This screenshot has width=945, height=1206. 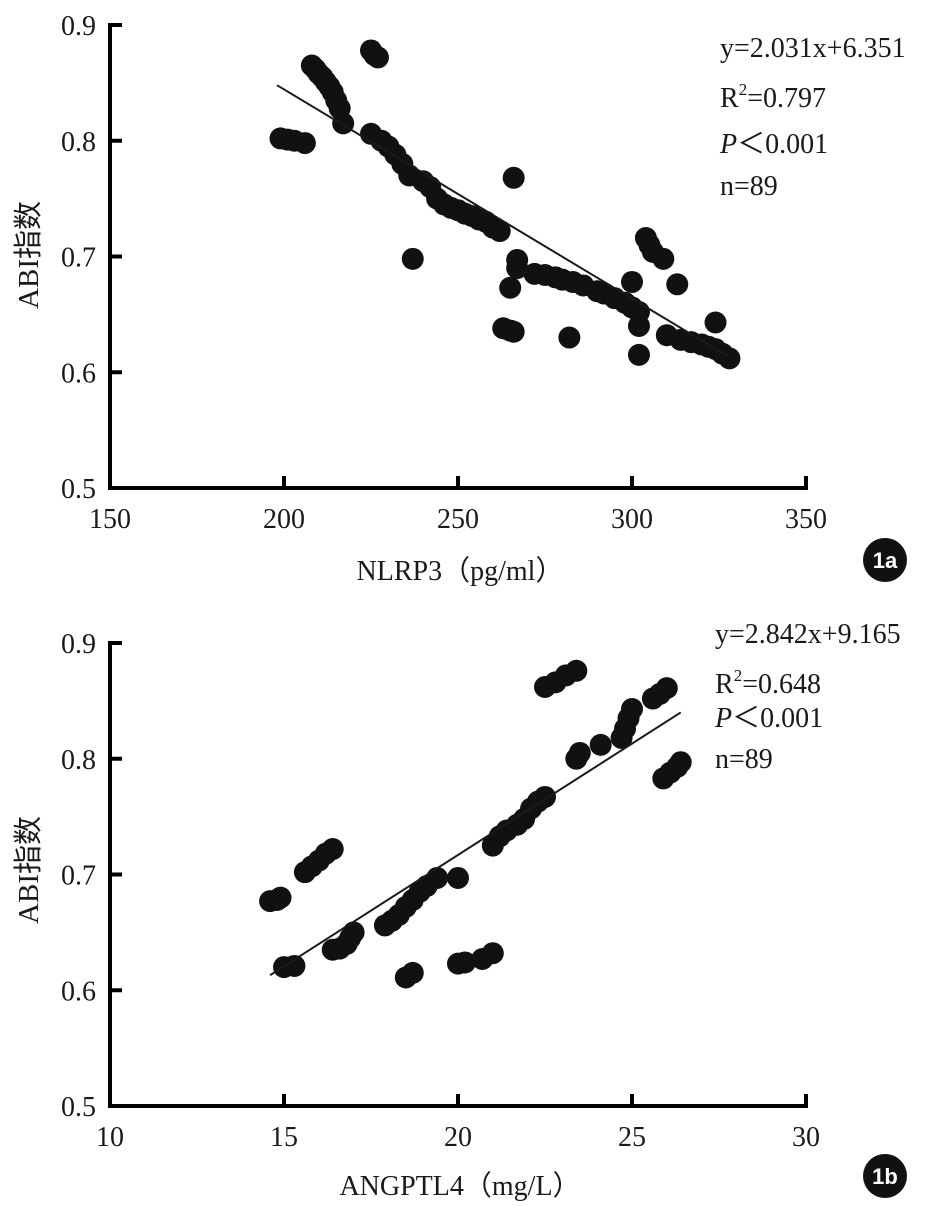 I want to click on x-axis-label: ANGPTL4（mg/L）, so click(x=459, y=1186).